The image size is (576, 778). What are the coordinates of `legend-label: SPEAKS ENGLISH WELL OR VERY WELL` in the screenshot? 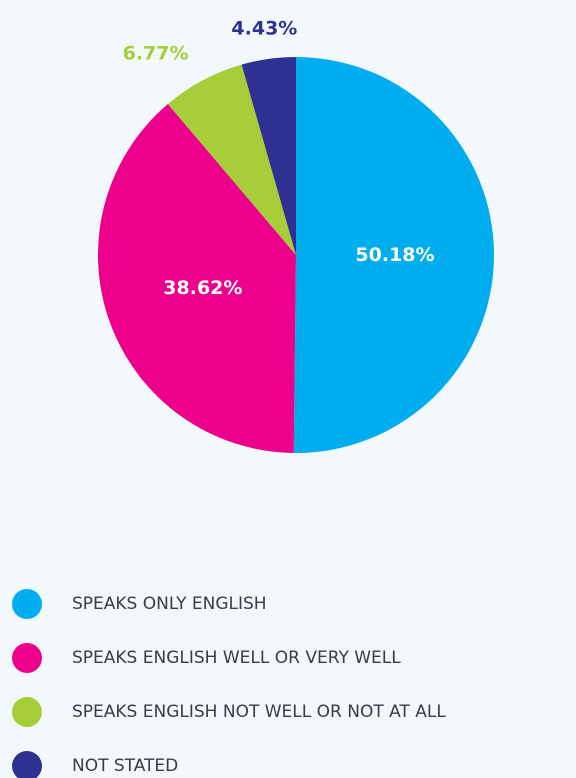 It's located at (236, 658).